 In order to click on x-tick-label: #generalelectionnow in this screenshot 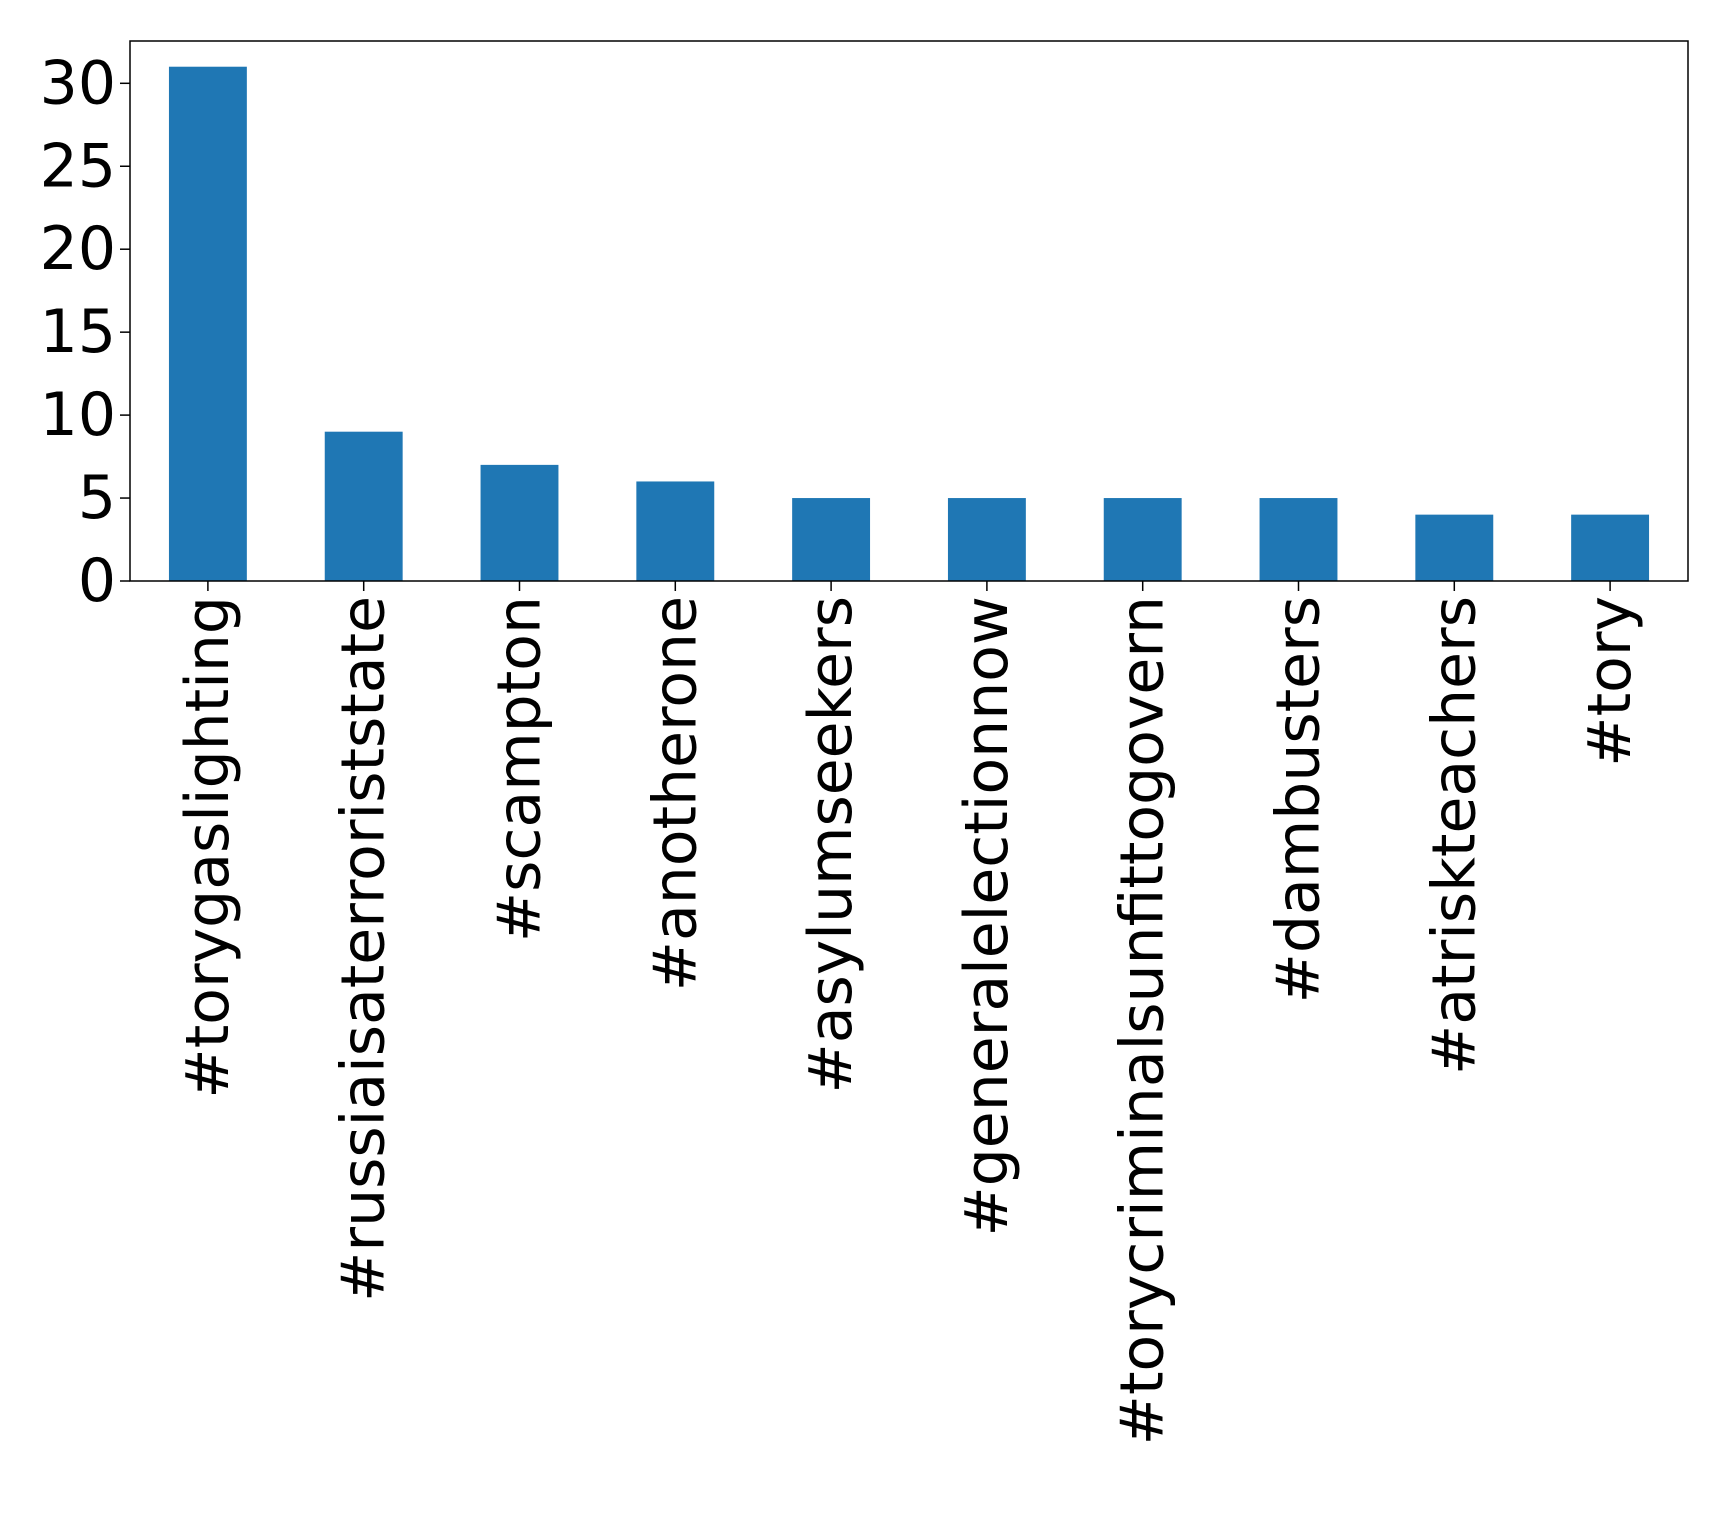, I will do `click(987, 916)`.